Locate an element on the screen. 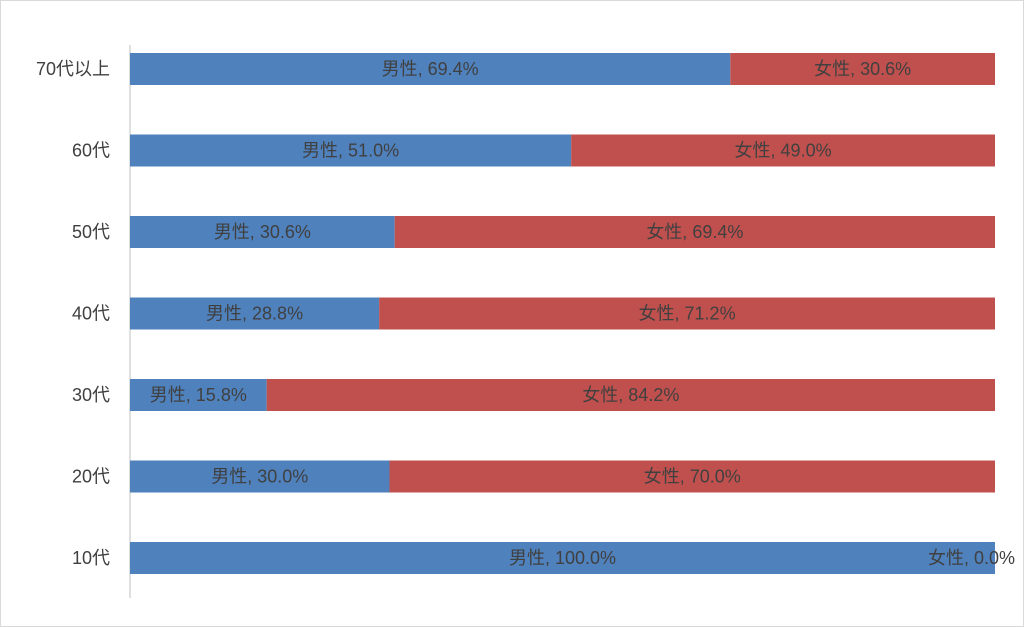 The height and width of the screenshot is (627, 1024). data-label: 女性, 84.2% is located at coordinates (630, 395).